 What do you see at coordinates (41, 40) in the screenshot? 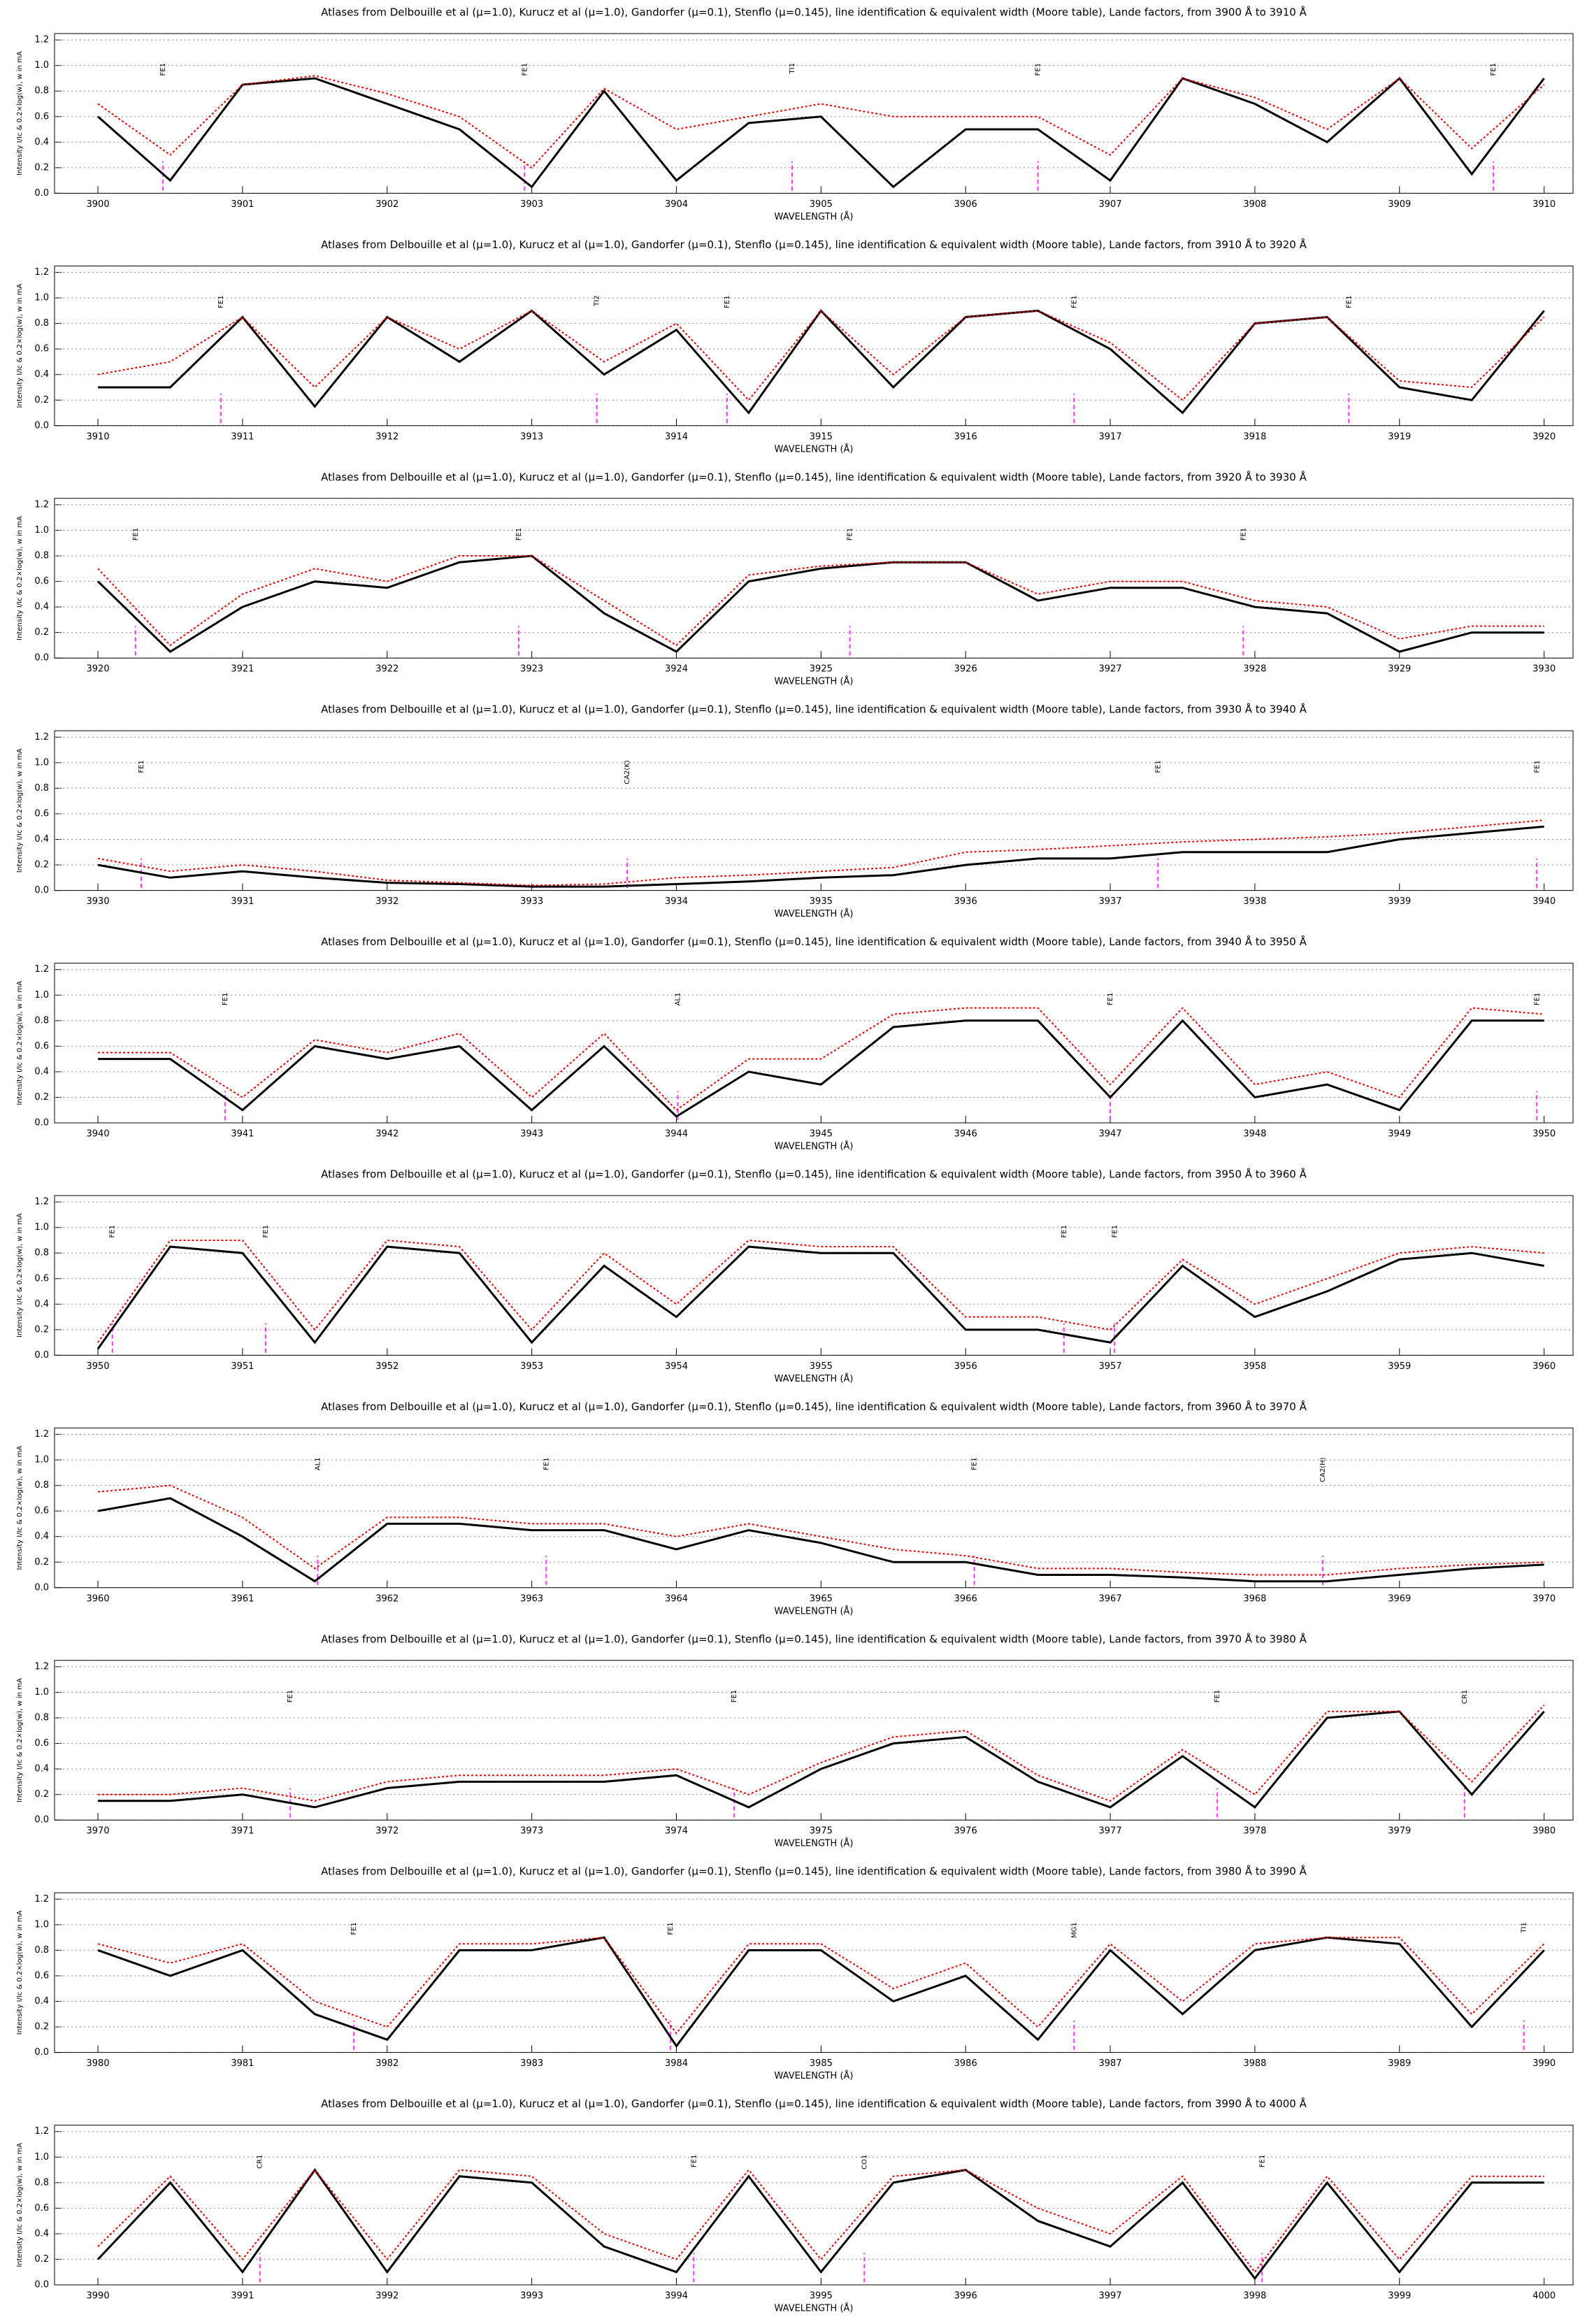
I see `y-tick-label: 1.2` at bounding box center [41, 40].